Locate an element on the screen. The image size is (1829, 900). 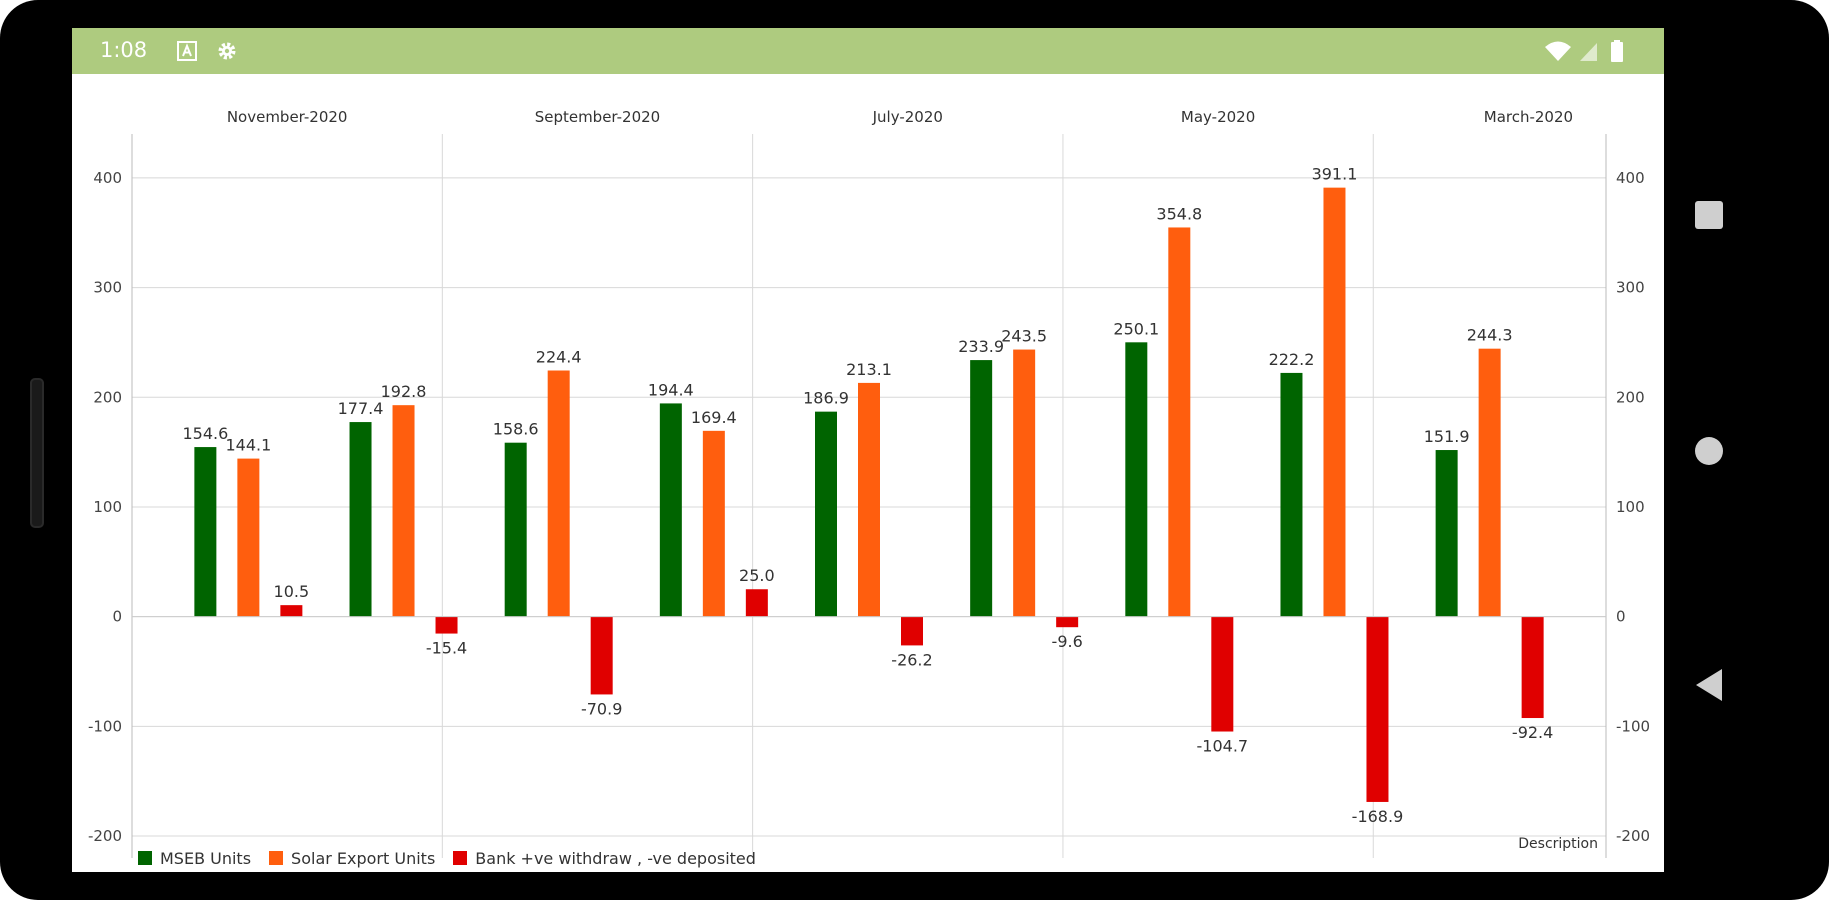
circle-home-icon is located at coordinates (1709, 453).